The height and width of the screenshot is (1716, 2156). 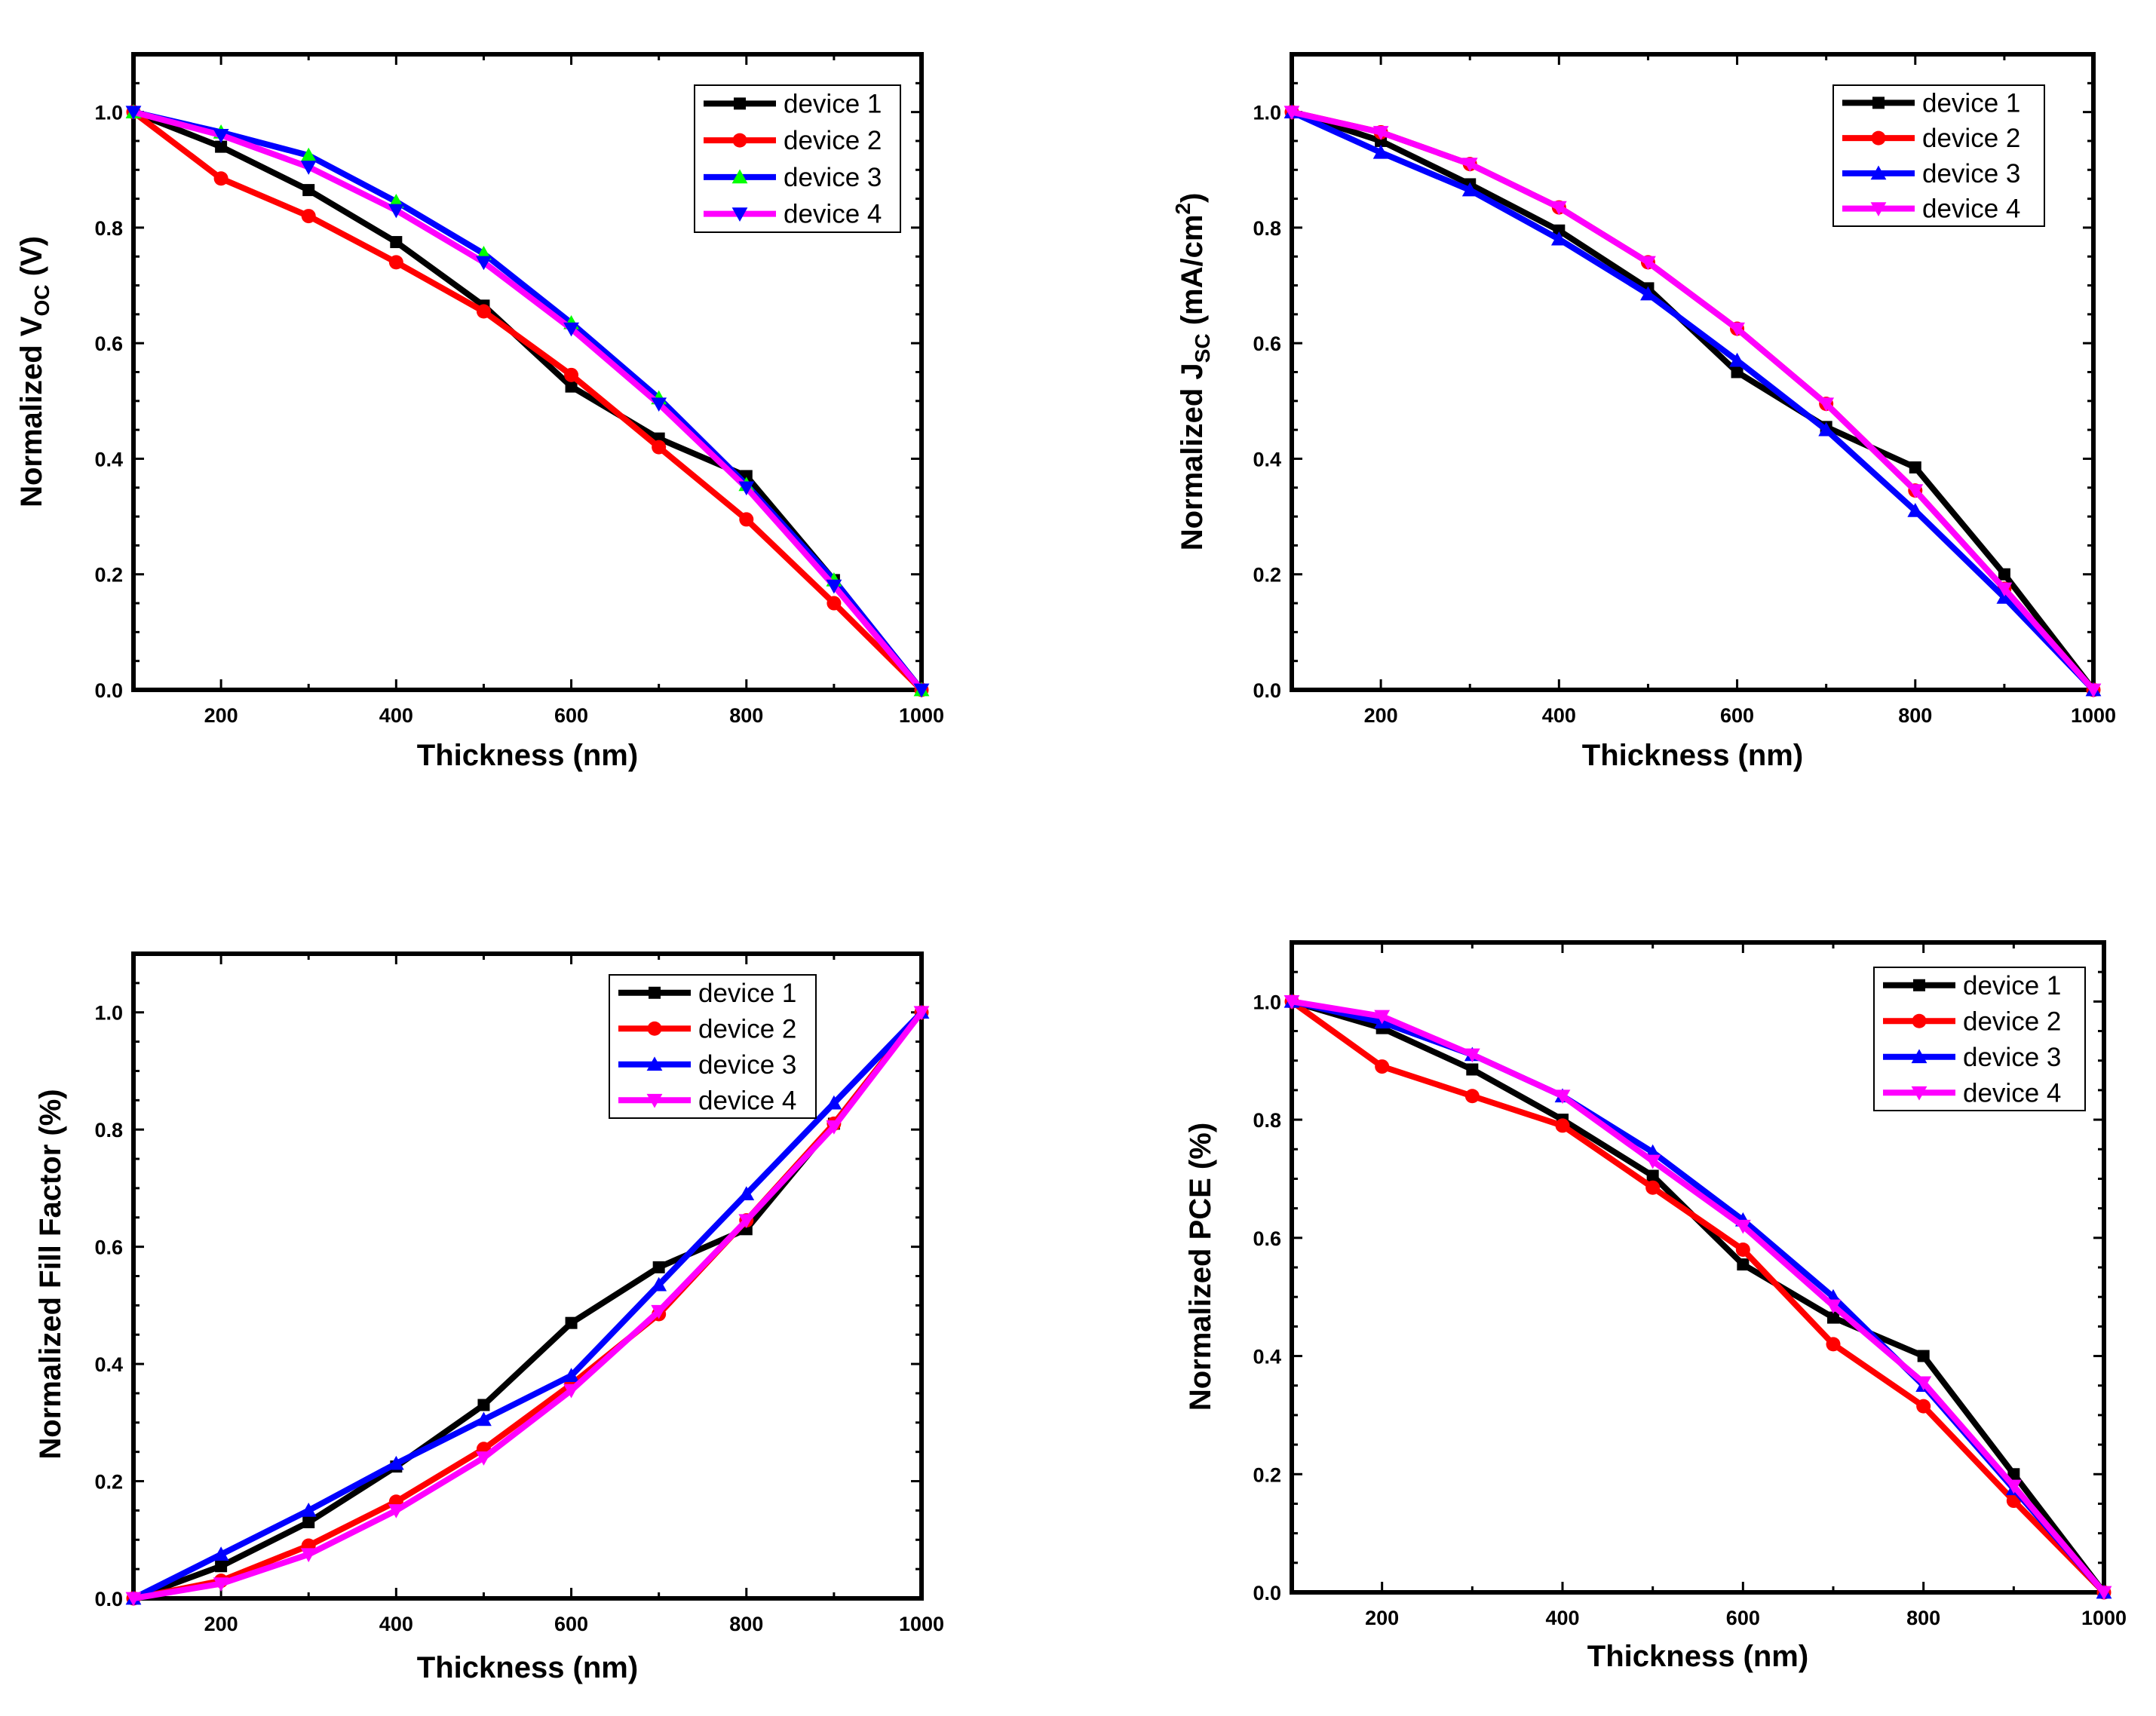 I want to click on y-axis-title-main: Normalized V, so click(x=32, y=412).